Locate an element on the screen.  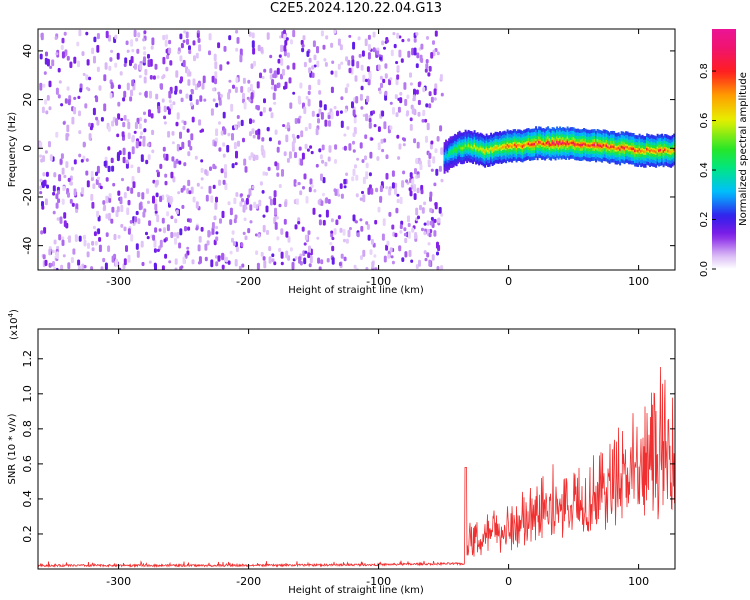
x-tick-label: -100 is located at coordinates (378, 581).